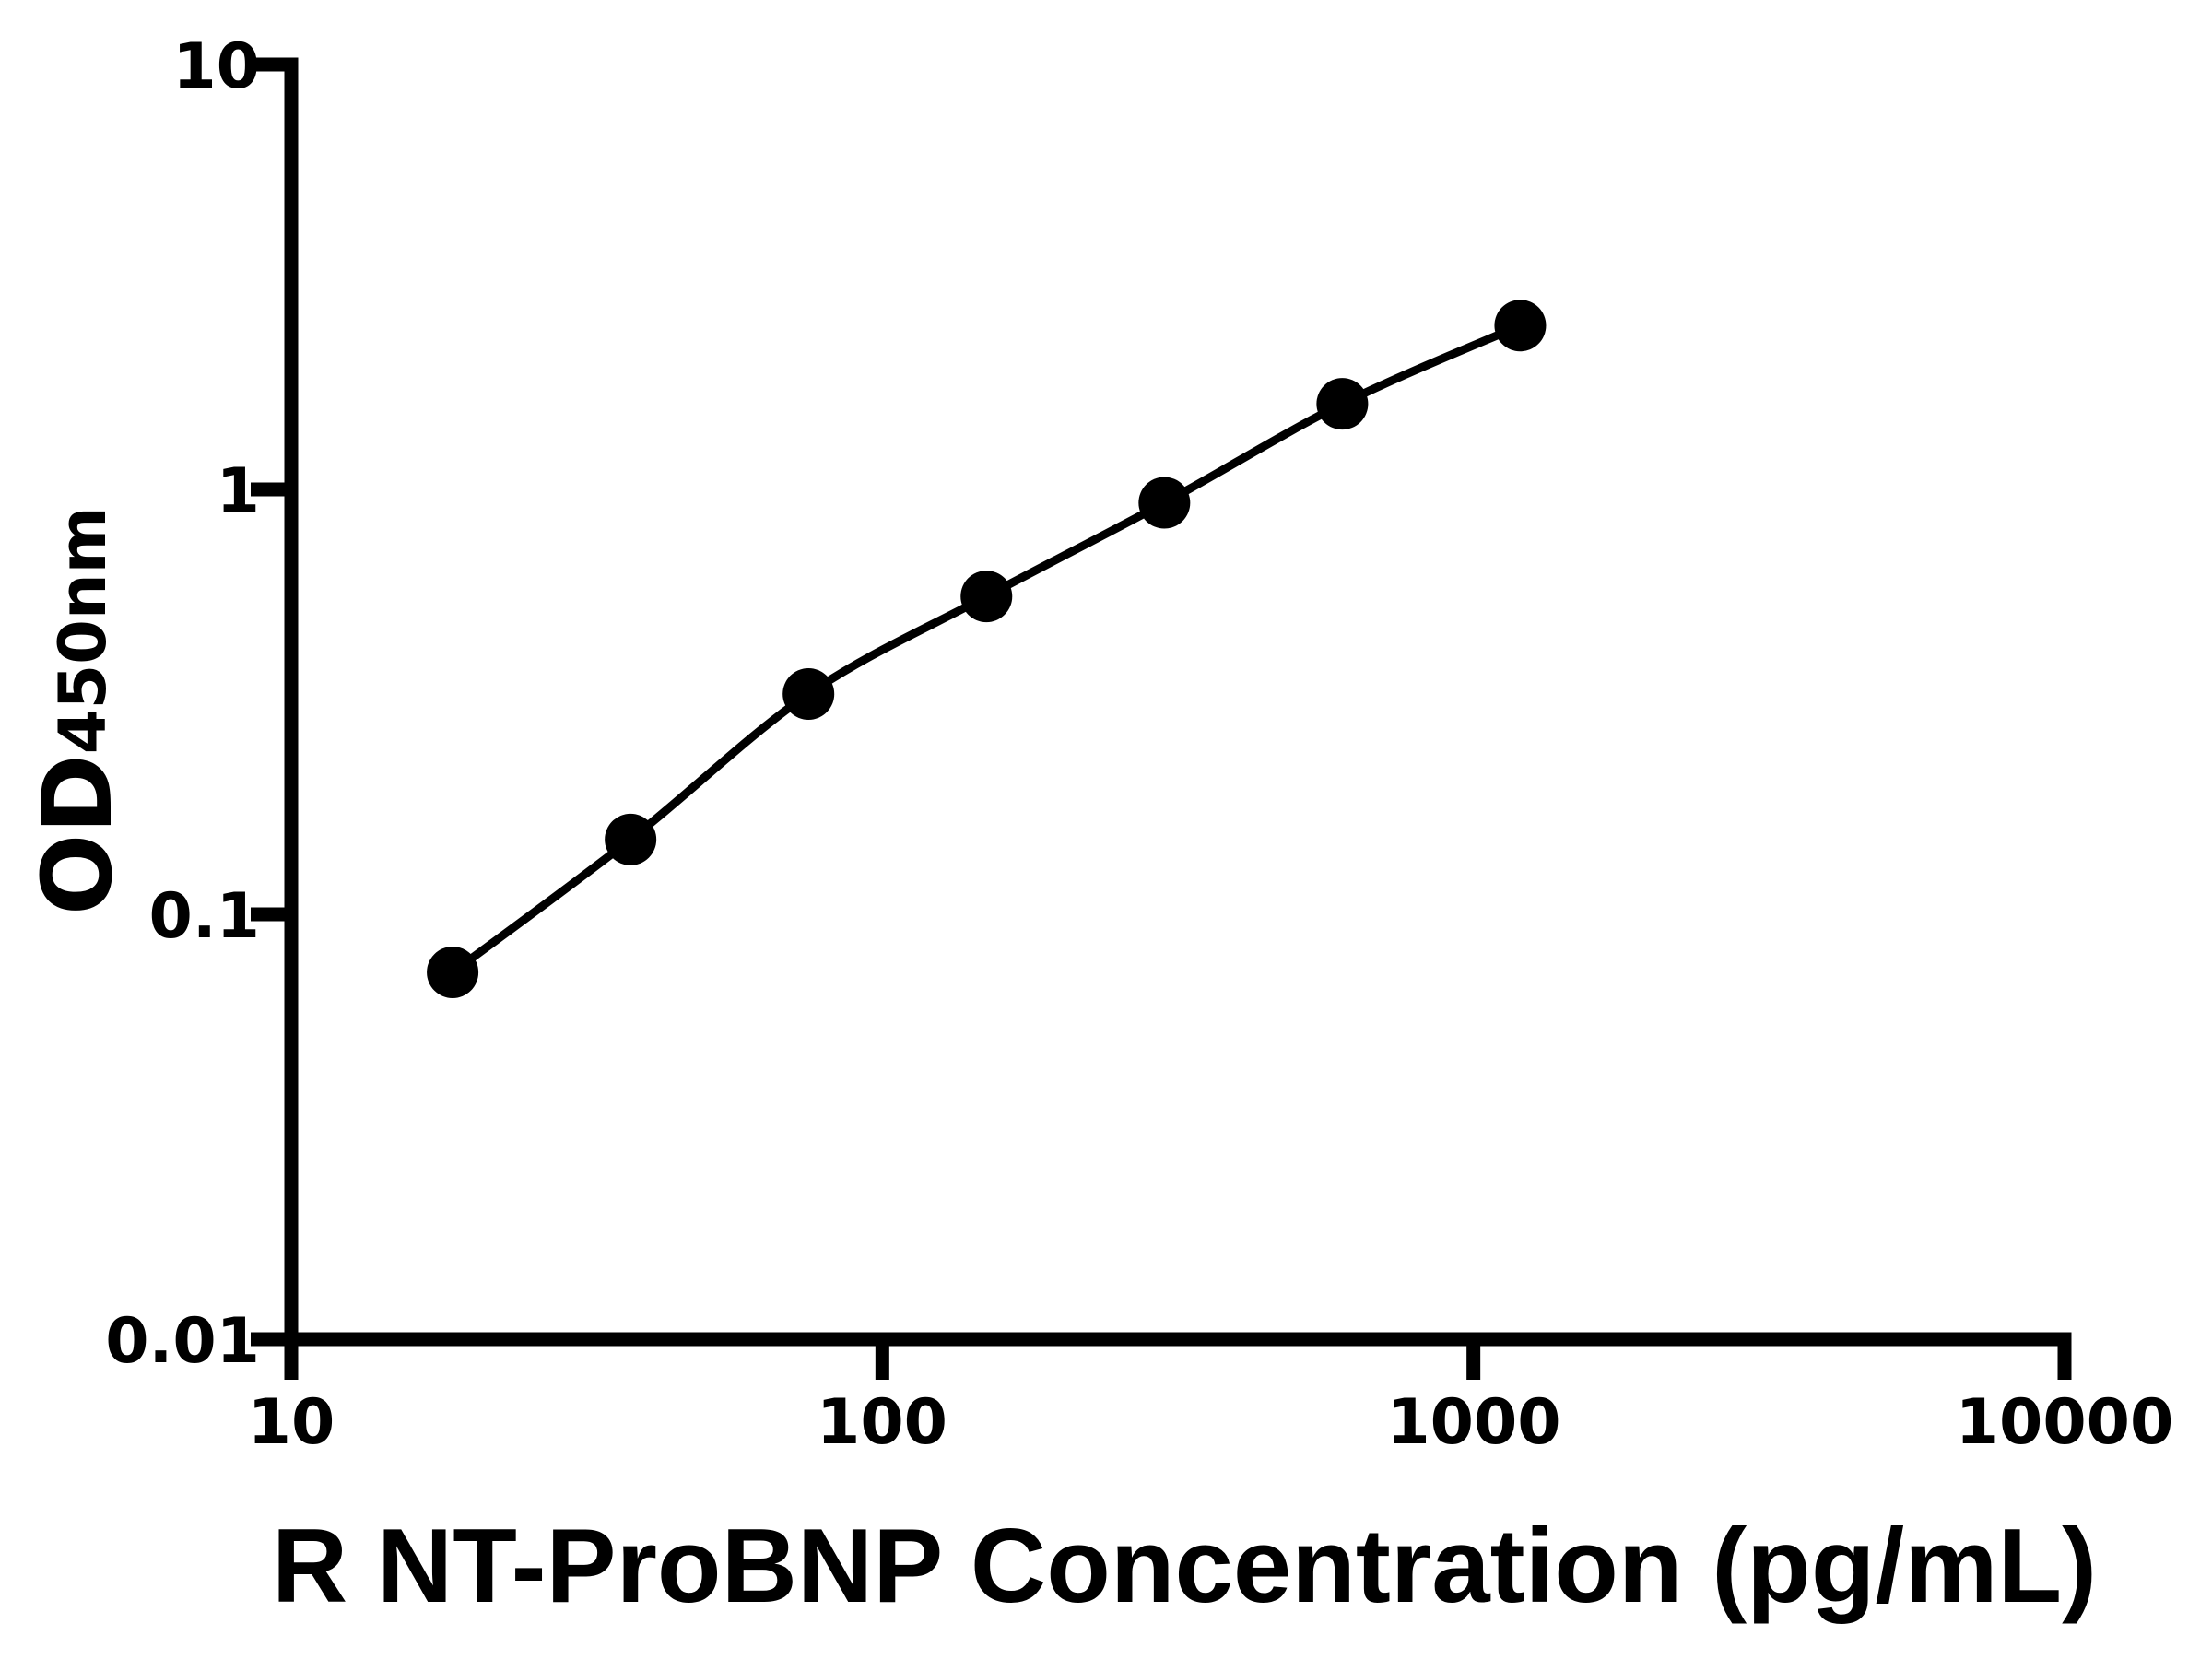  I want to click on y-tick-label-0p01: 0.01, so click(182, 1341).